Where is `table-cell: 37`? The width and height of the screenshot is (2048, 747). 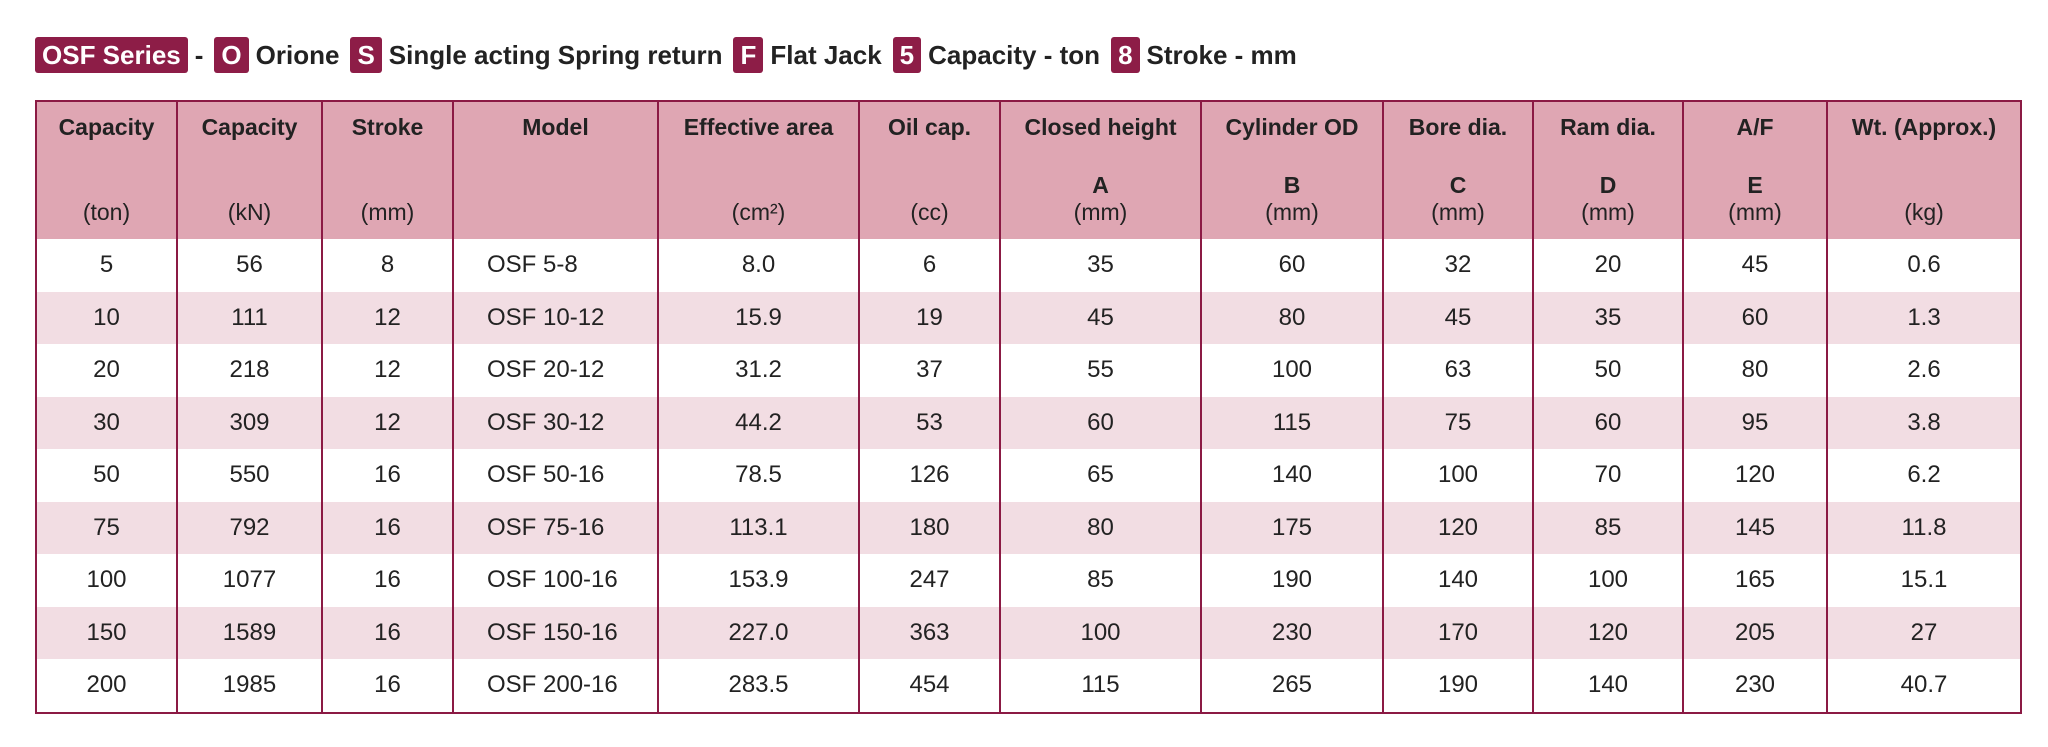 table-cell: 37 is located at coordinates (929, 370).